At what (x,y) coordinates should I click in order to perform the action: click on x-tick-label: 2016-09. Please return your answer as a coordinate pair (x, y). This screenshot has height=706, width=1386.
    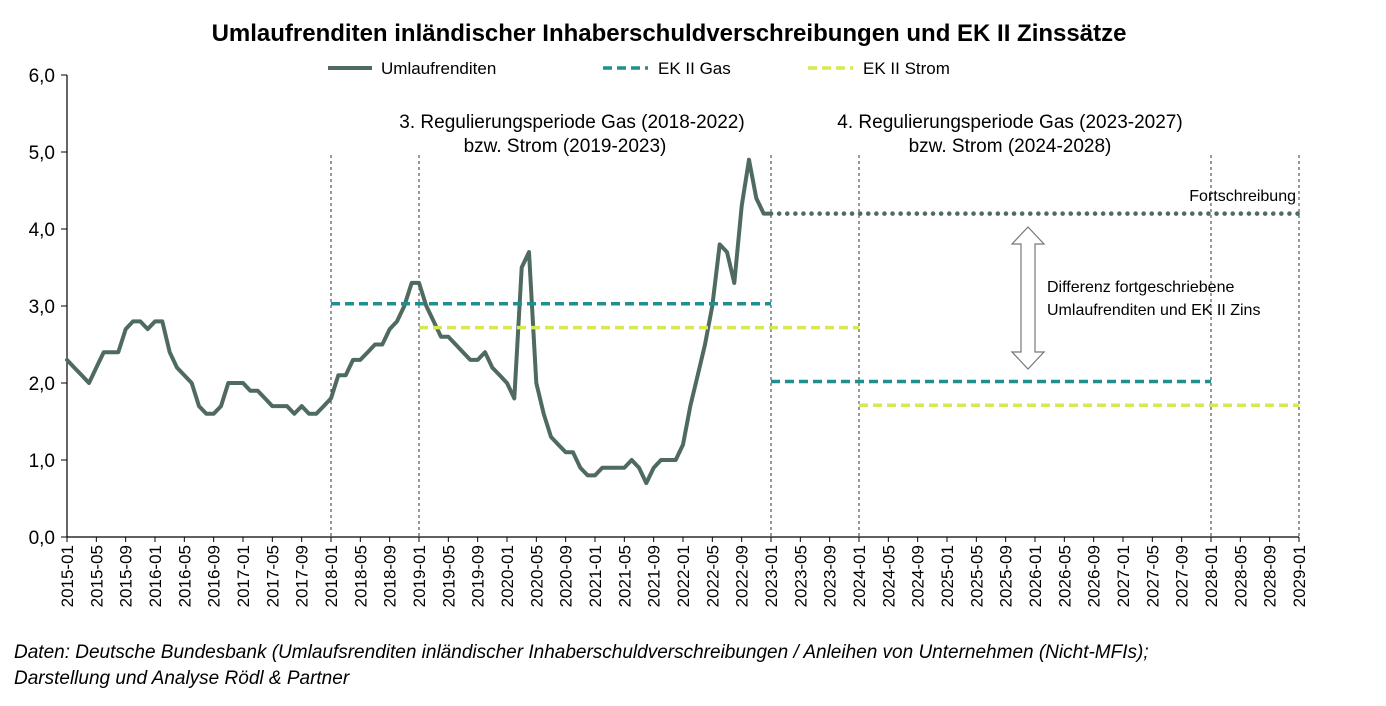
    Looking at the image, I should click on (214, 576).